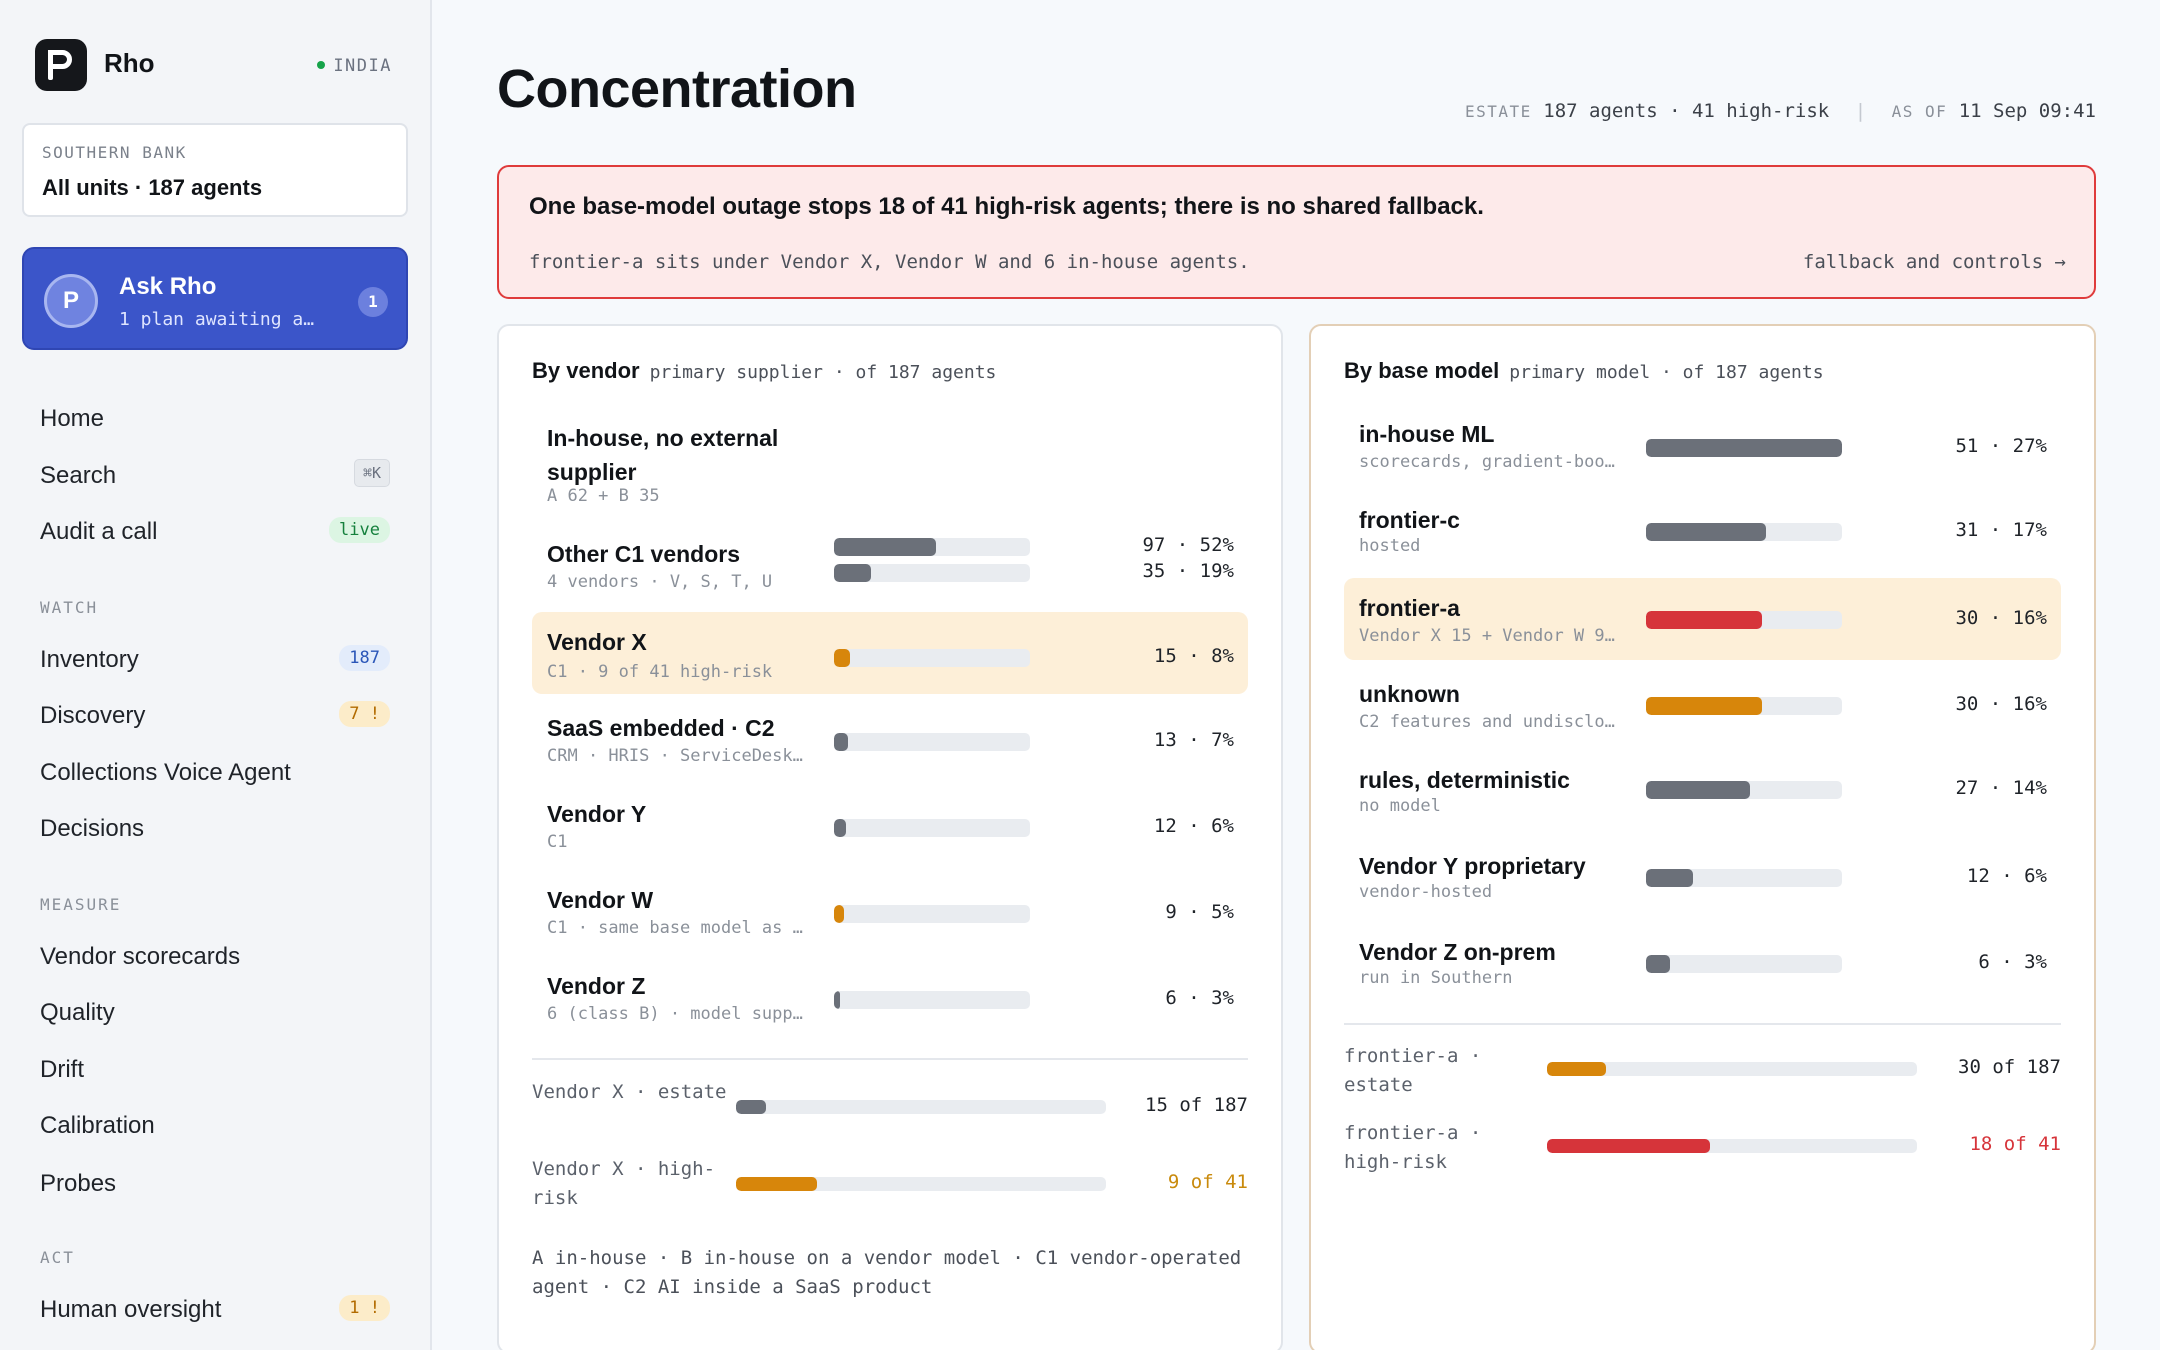  I want to click on nav-calibration: Calibration, so click(97, 1125).